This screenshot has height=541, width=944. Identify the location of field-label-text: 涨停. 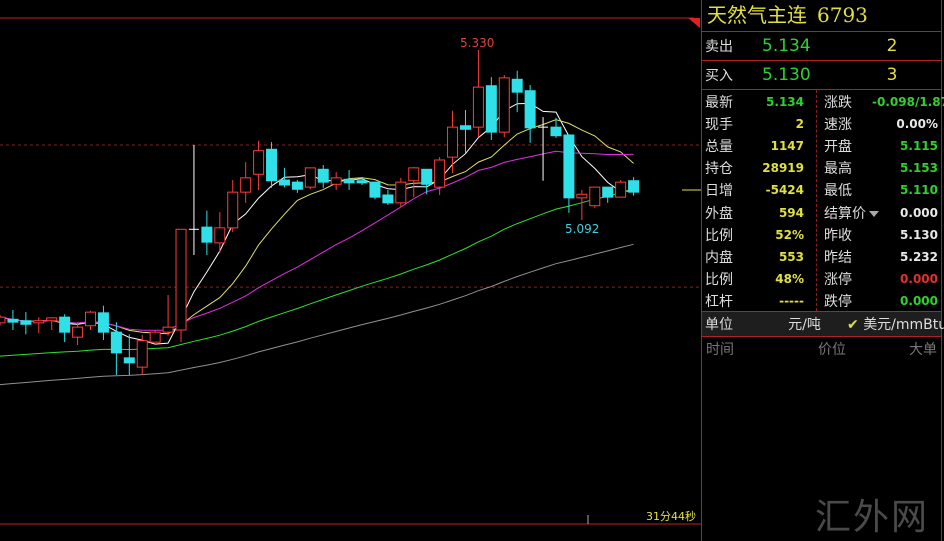
(838, 279).